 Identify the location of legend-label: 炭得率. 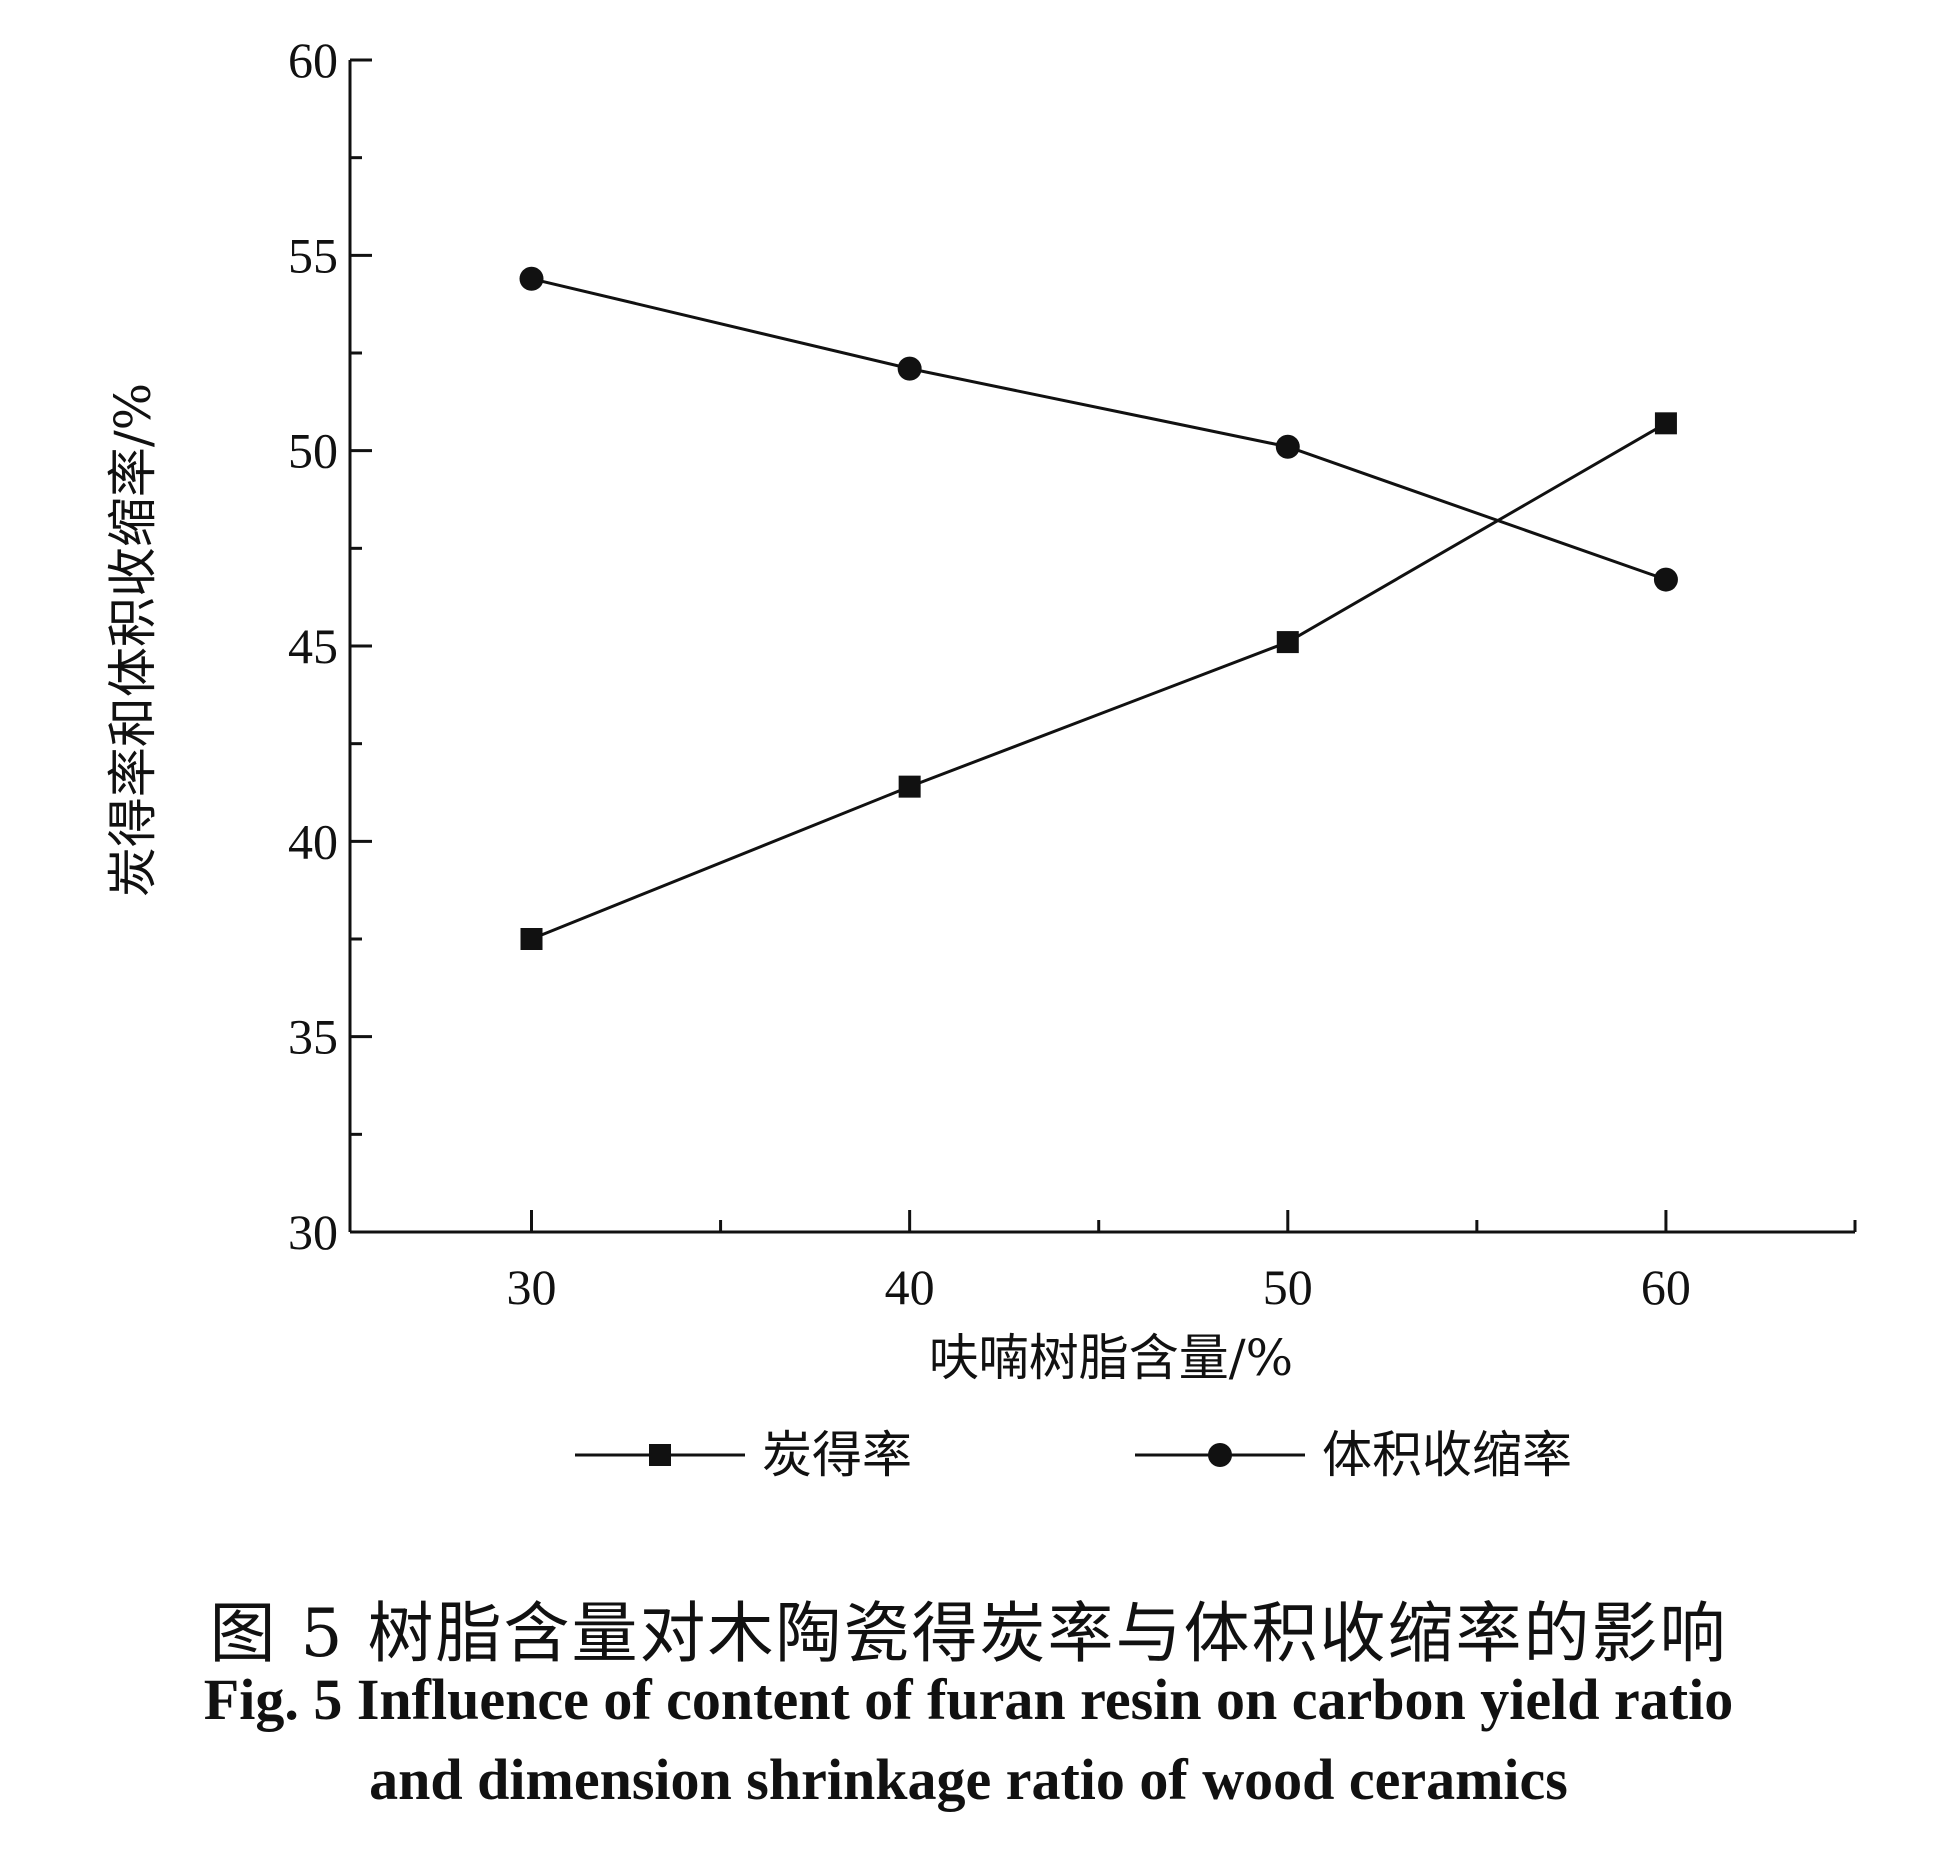
(837, 1455).